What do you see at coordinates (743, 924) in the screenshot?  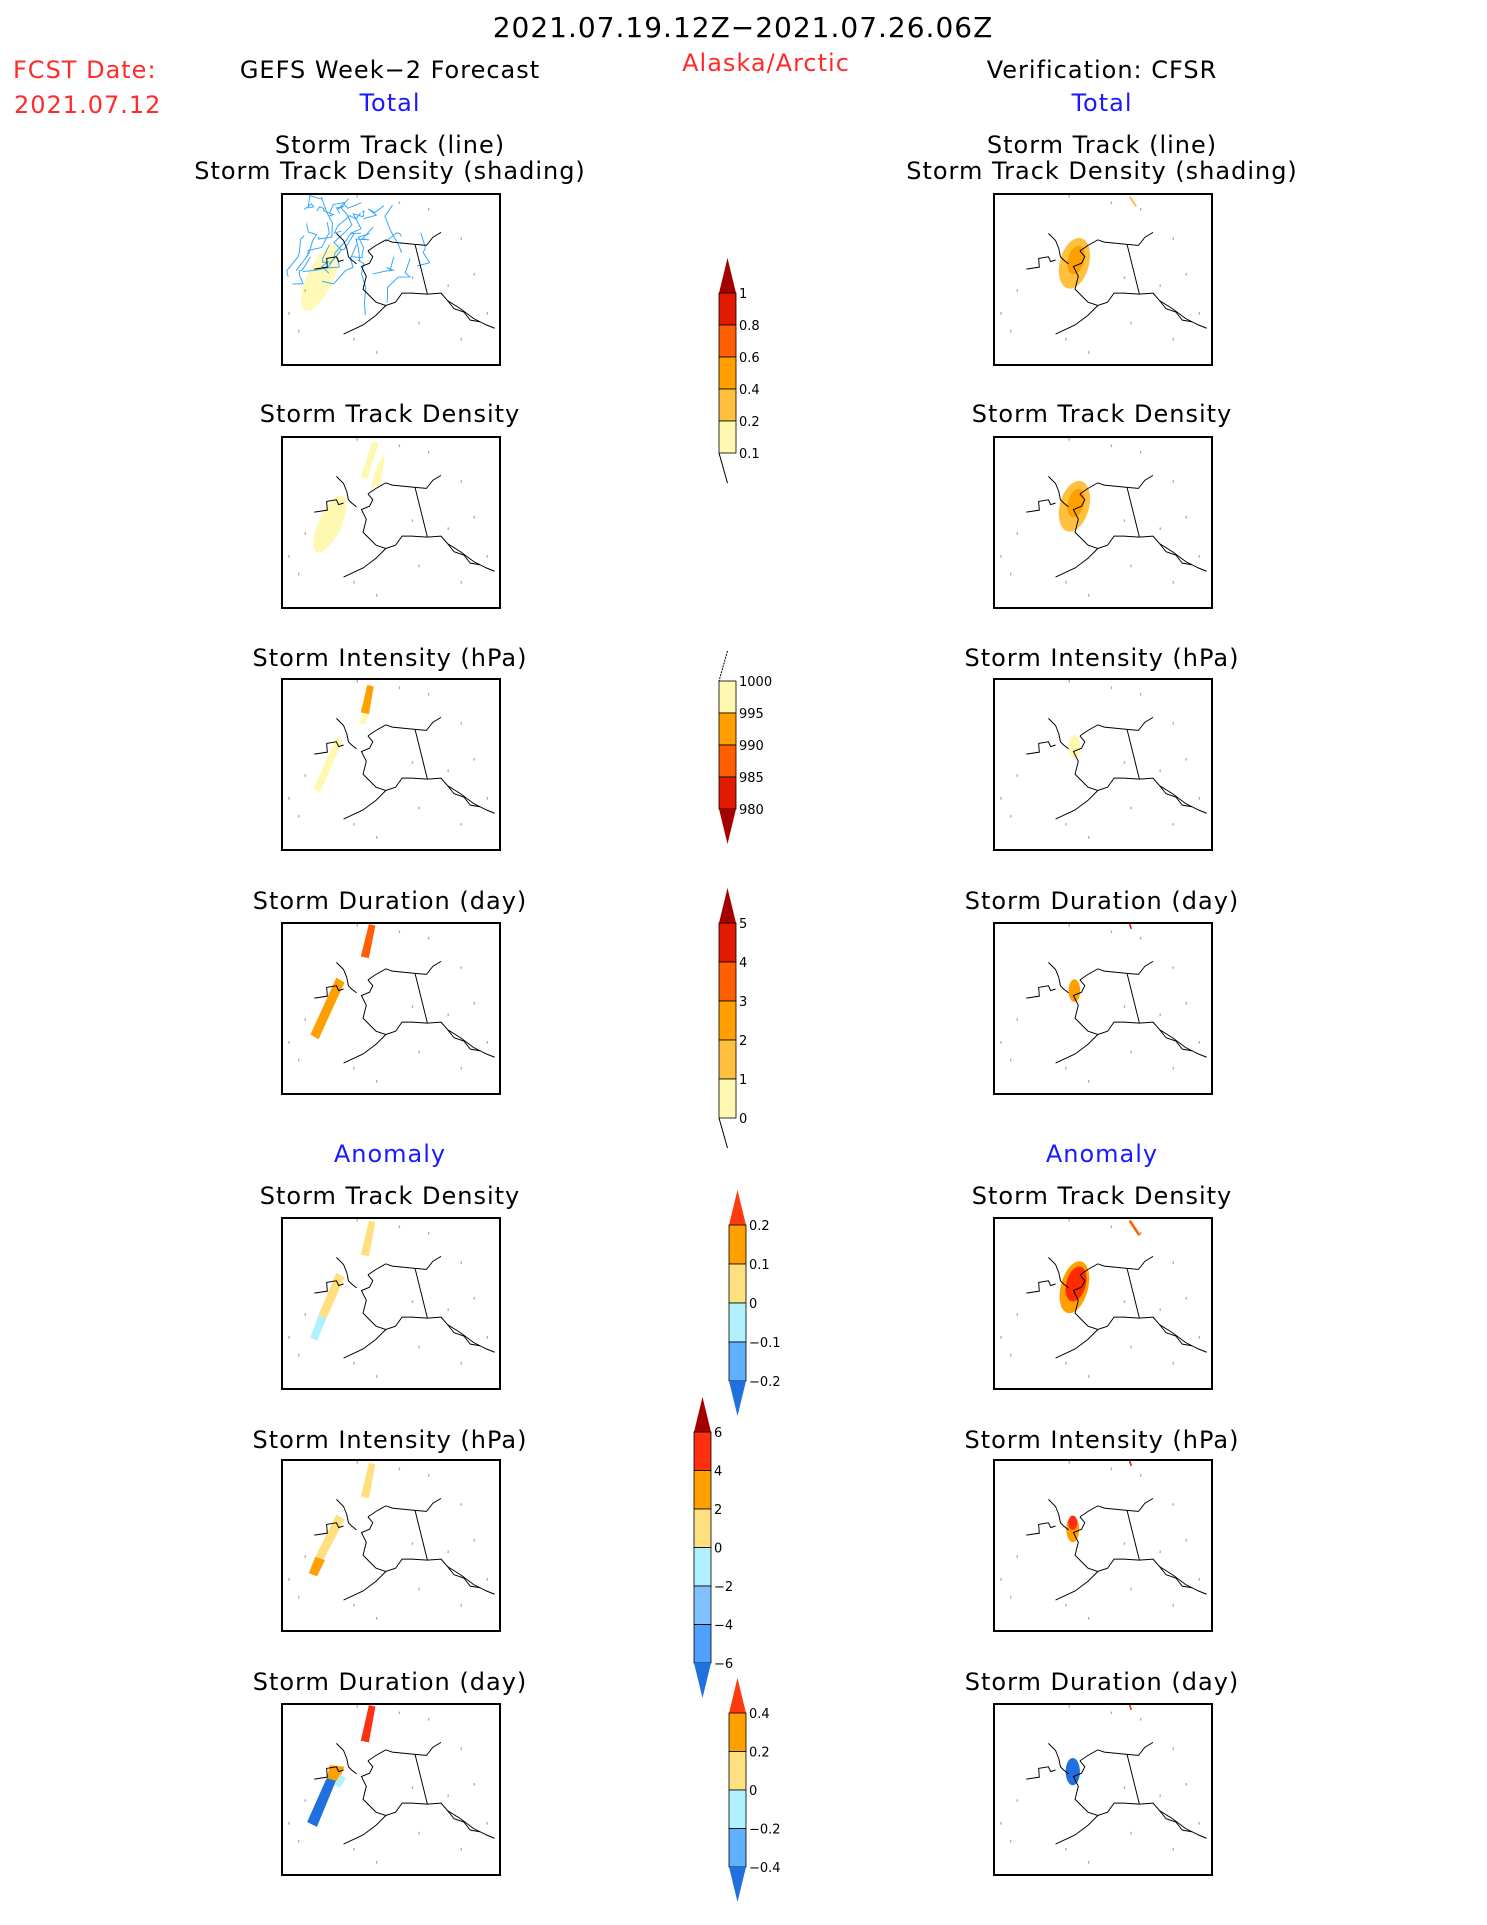 I see `colorbar-tick-label: 5` at bounding box center [743, 924].